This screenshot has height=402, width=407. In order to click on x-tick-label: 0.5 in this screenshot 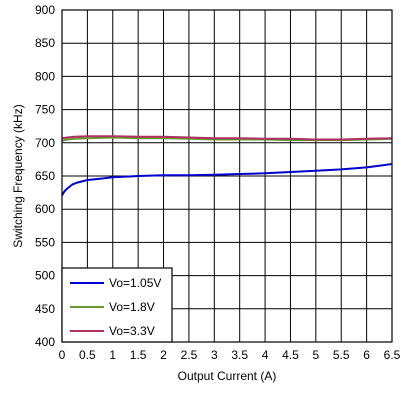, I will do `click(87, 355)`.